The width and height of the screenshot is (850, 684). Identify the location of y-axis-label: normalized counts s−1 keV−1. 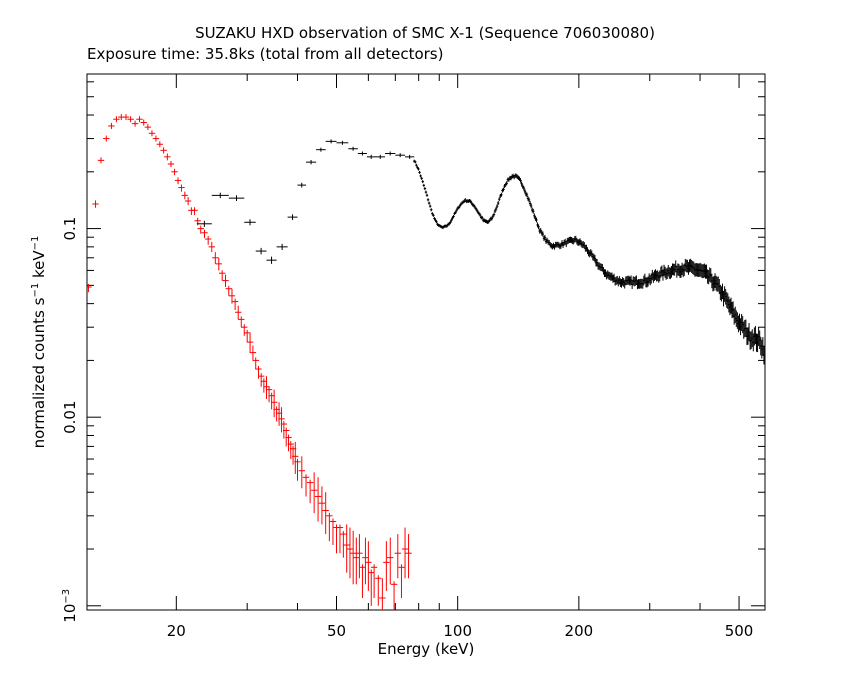
(39, 342).